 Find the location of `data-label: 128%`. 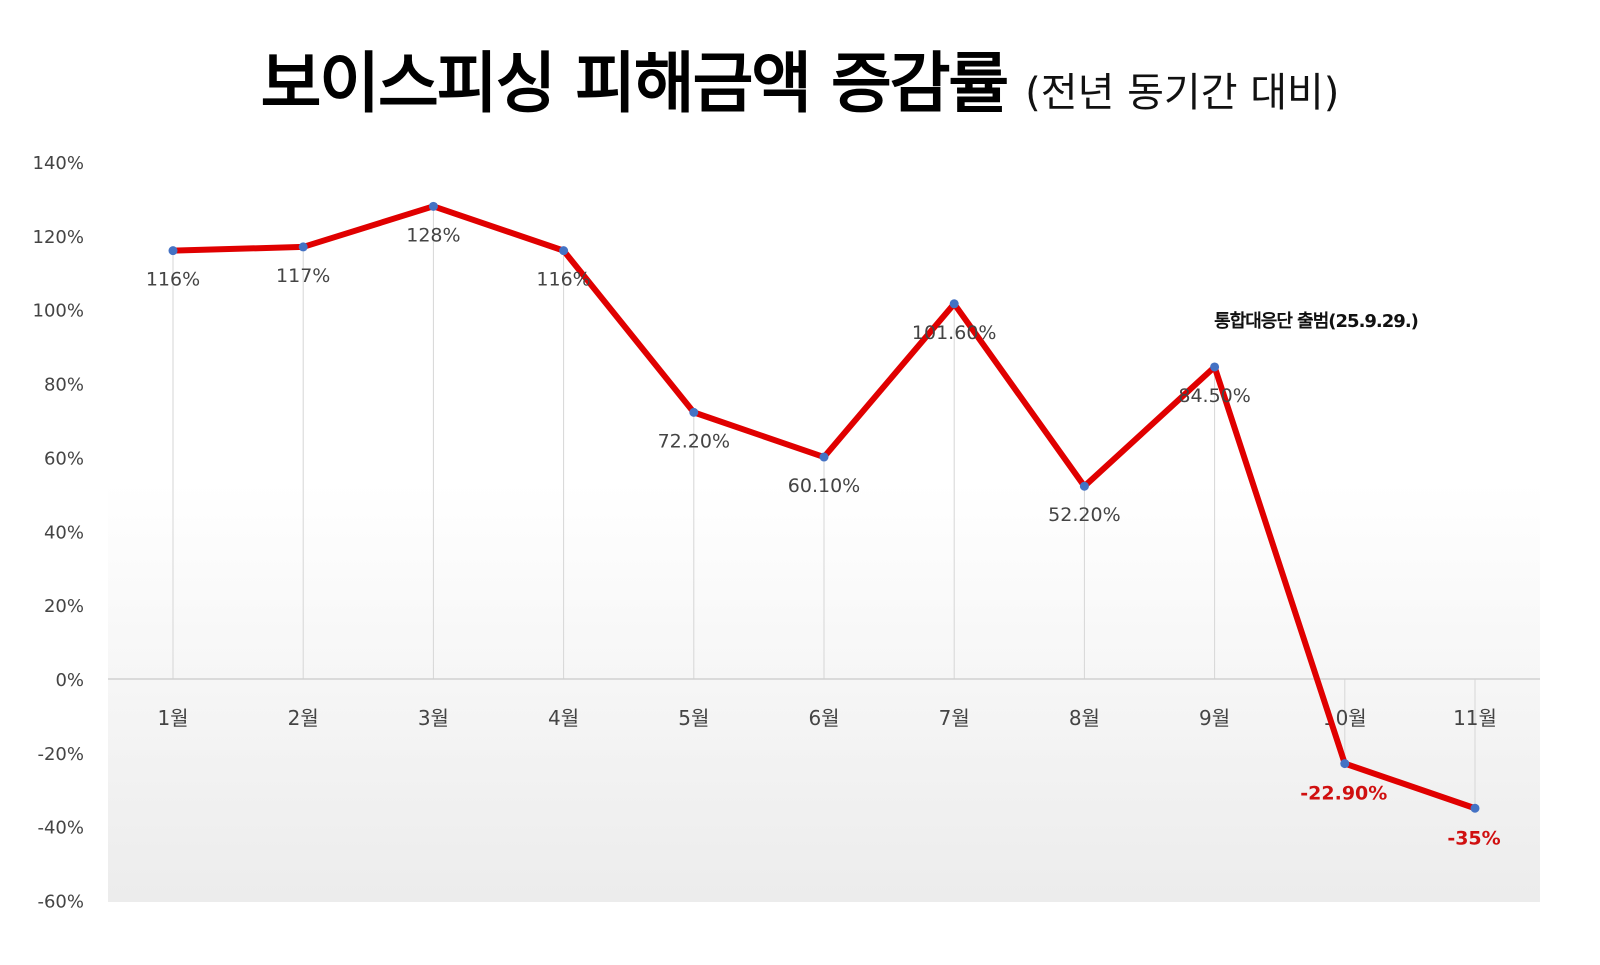

data-label: 128% is located at coordinates (433, 235).